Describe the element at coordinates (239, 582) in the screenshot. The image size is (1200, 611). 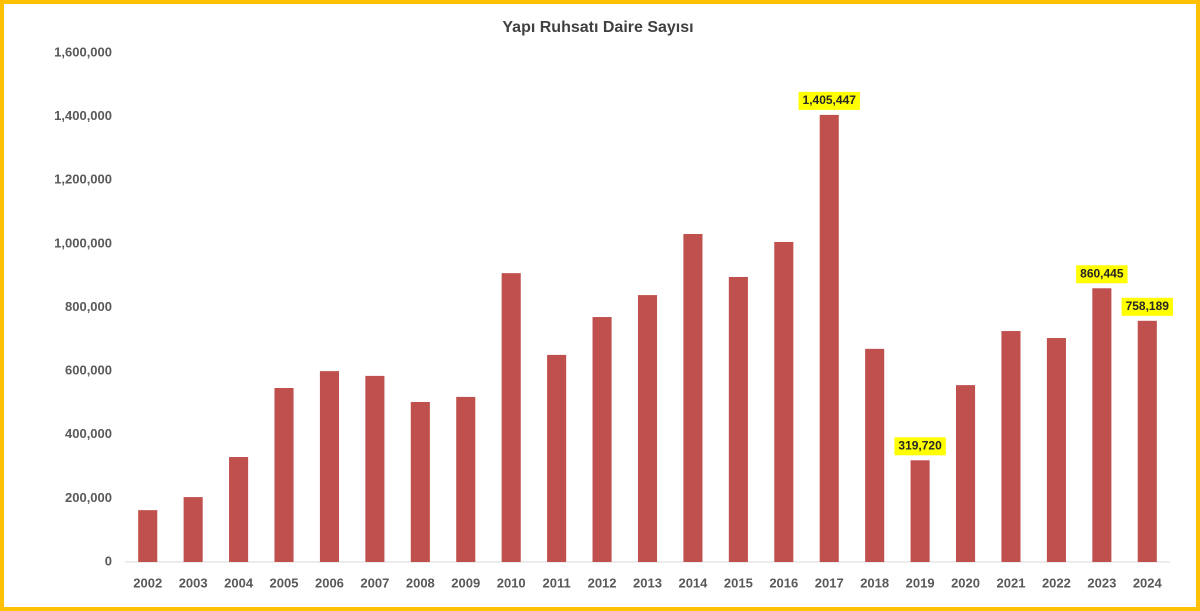
I see `x-tick-label: 2004` at that location.